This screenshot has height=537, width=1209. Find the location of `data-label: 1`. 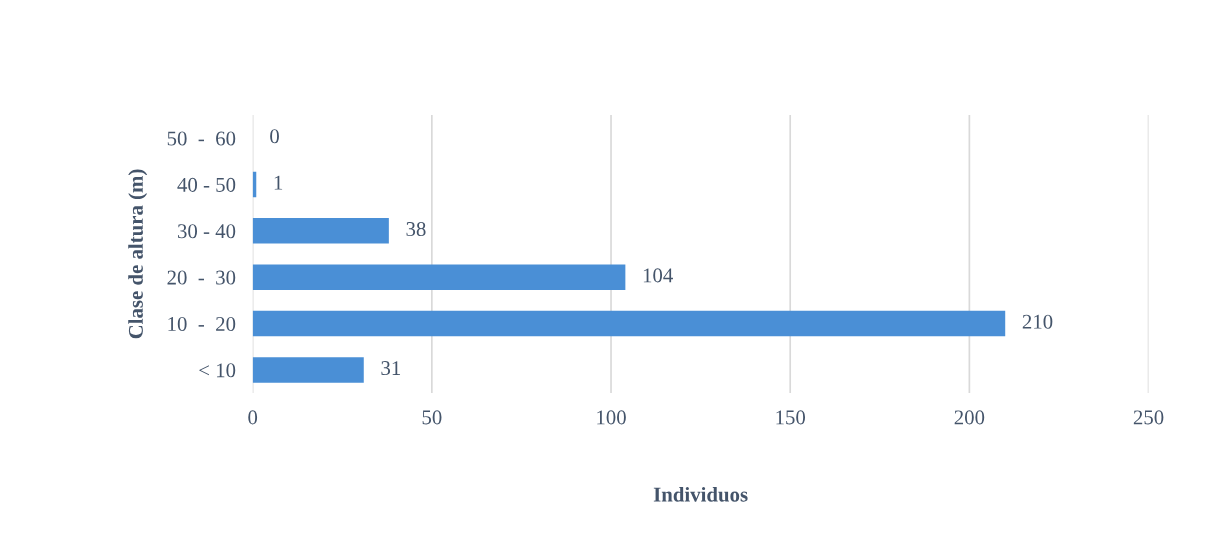

data-label: 1 is located at coordinates (278, 182).